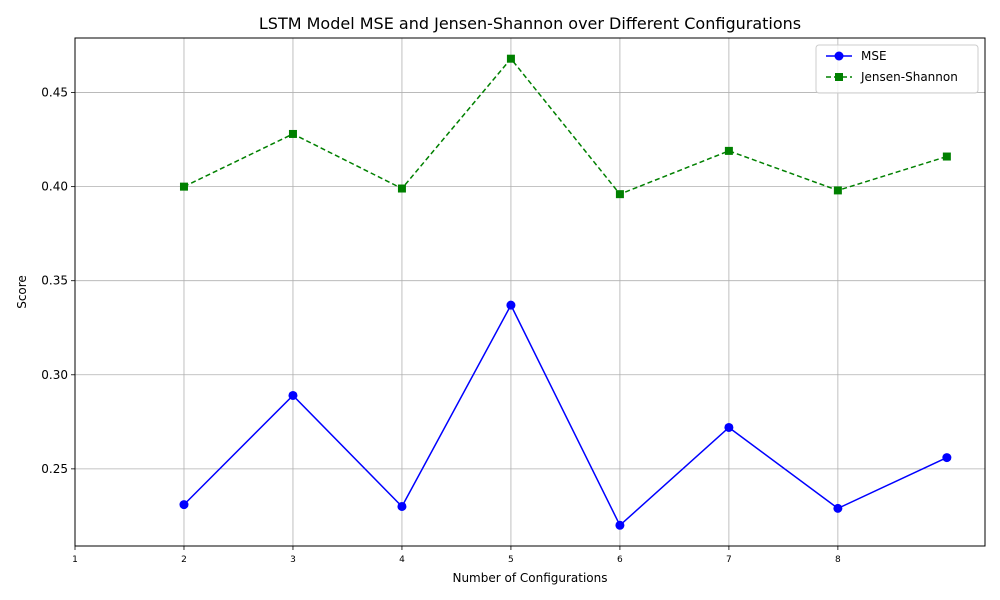 The image size is (1000, 600). I want to click on y-tick-label: 0.40, so click(54, 187).